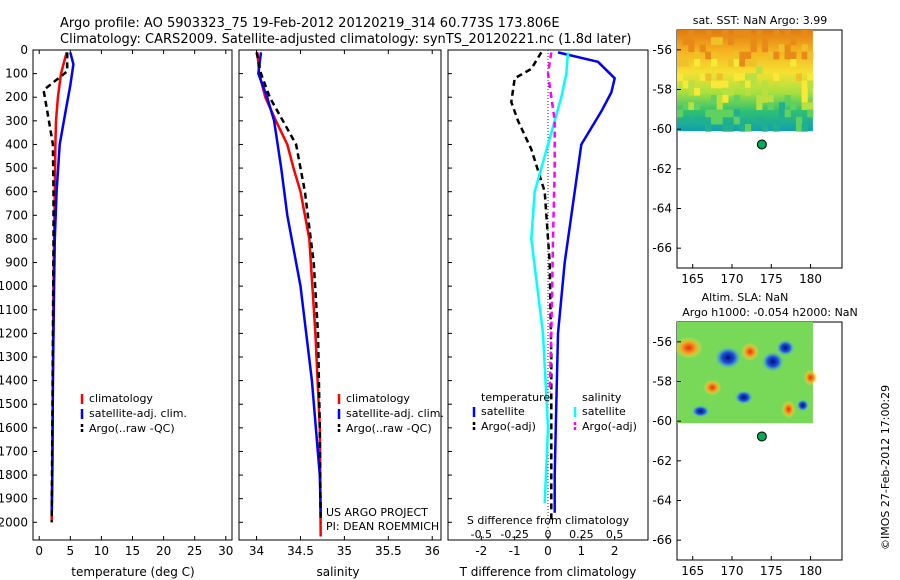 The image size is (900, 580). What do you see at coordinates (16, 97) in the screenshot?
I see `depth-tick-label: 200` at bounding box center [16, 97].